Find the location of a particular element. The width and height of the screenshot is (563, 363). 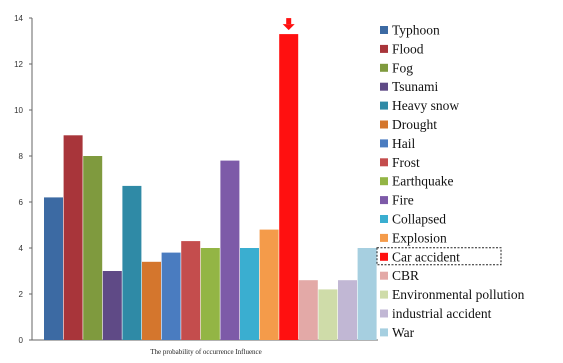

legend-swatch-drought is located at coordinates (384, 124).